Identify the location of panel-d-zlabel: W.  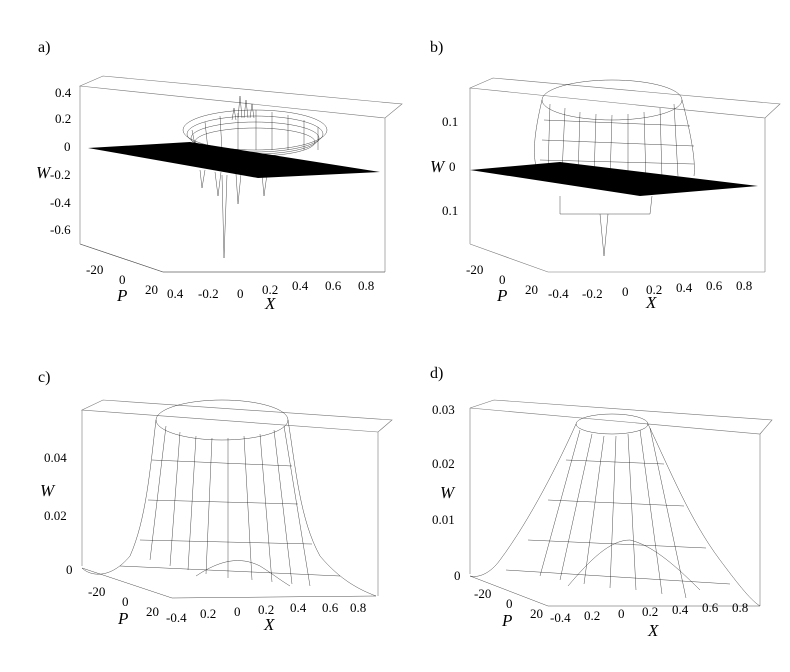
(448, 492).